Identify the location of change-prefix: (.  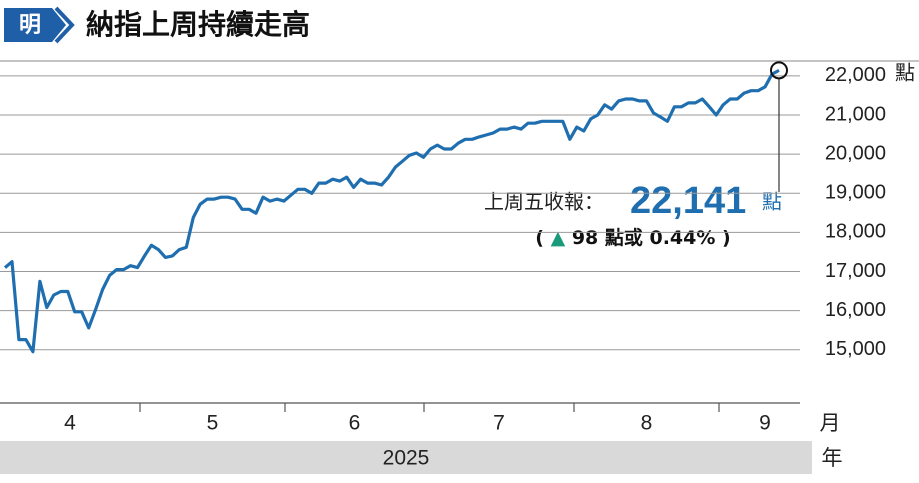
(539, 238).